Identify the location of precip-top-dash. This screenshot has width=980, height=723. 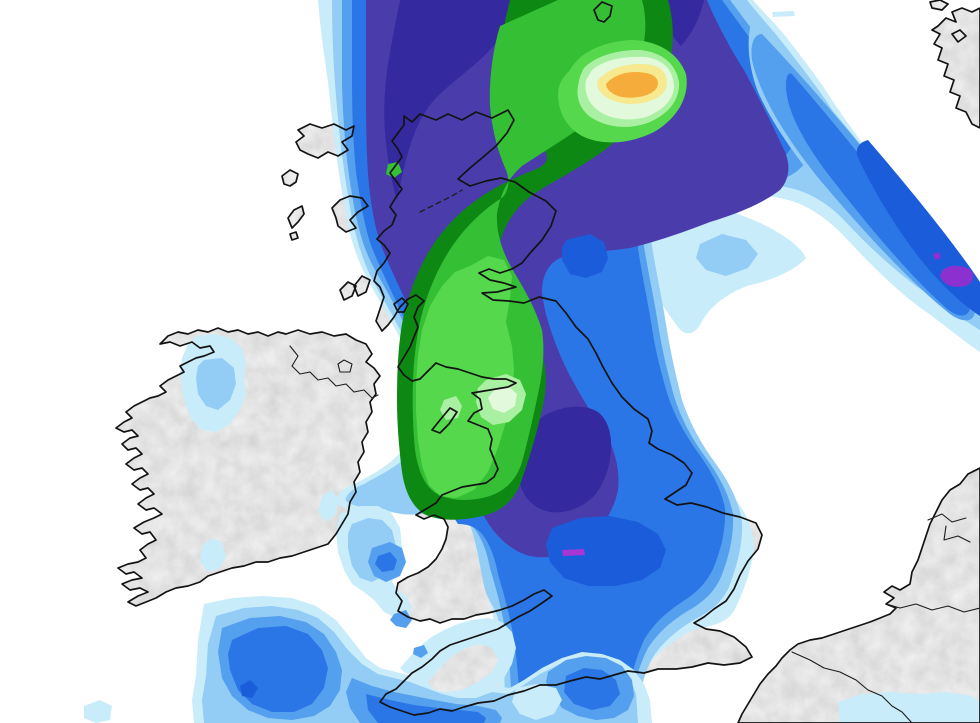
(783, 14).